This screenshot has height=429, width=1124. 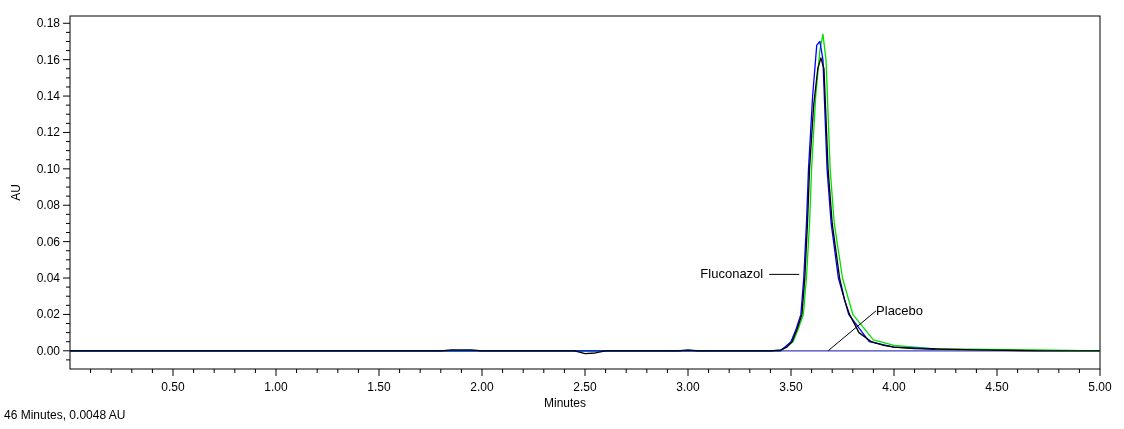 I want to click on x-tick-label: 1.00, so click(x=276, y=387).